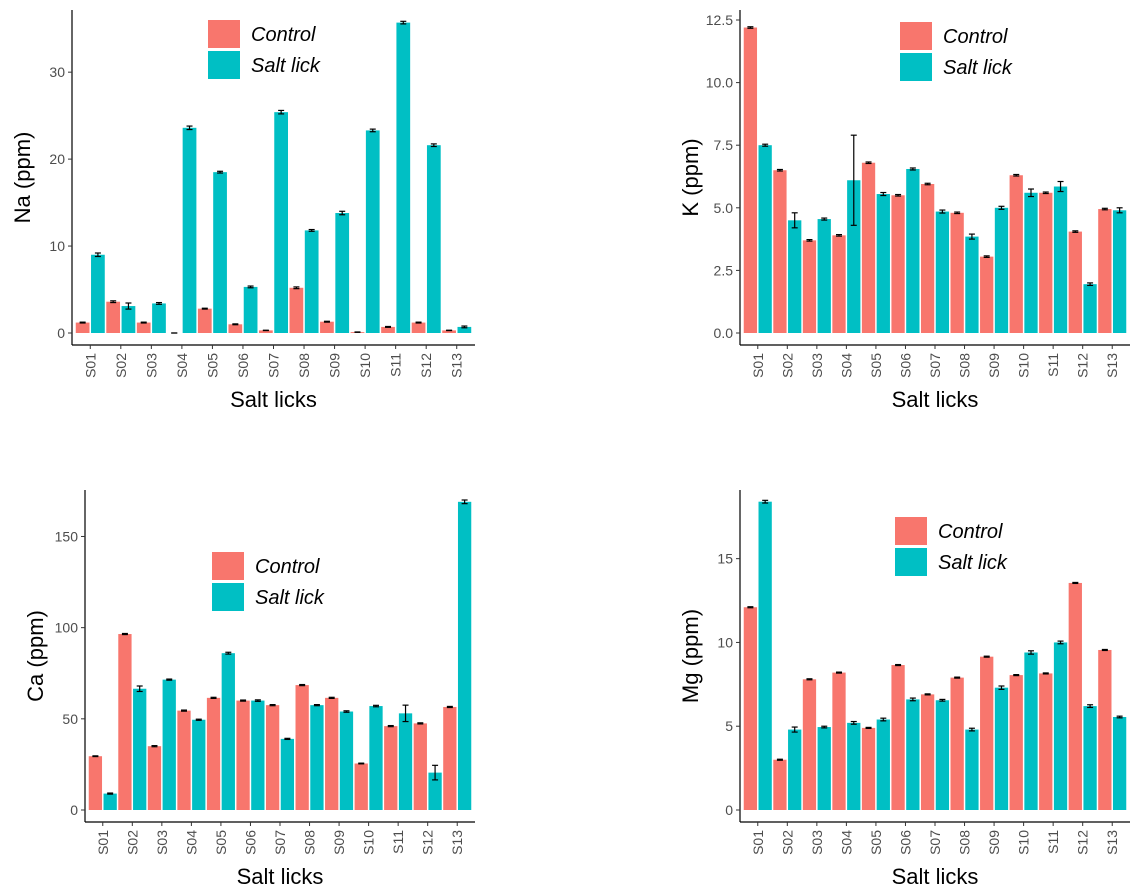 The height and width of the screenshot is (894, 1132). Describe the element at coordinates (103, 842) in the screenshot. I see `x-tick-label-ca: S01` at that location.